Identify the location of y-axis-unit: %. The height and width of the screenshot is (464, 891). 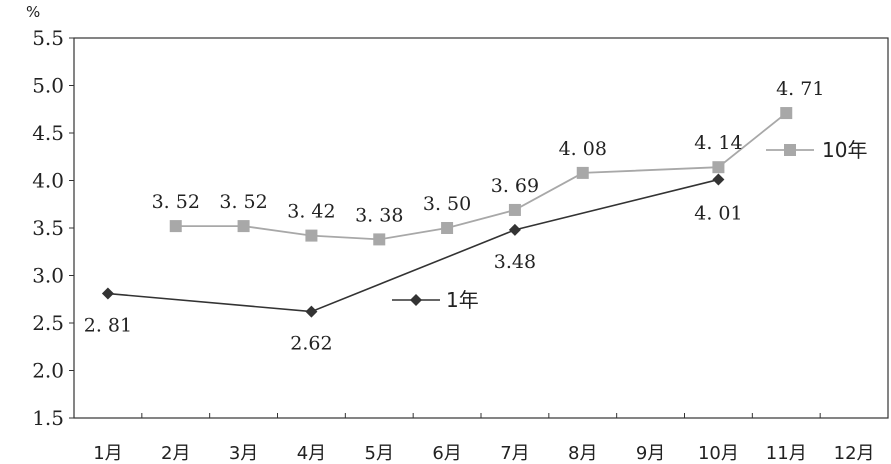
(33, 12).